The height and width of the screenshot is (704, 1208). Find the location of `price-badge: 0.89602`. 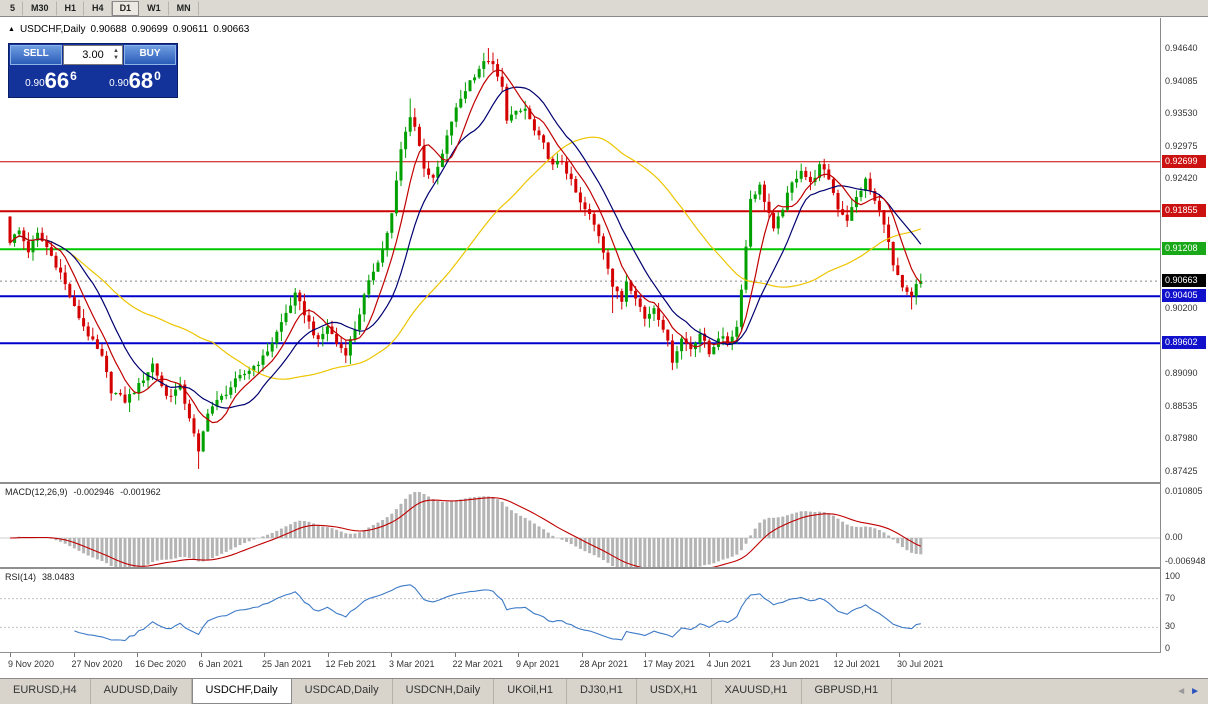

price-badge: 0.89602 is located at coordinates (1184, 342).